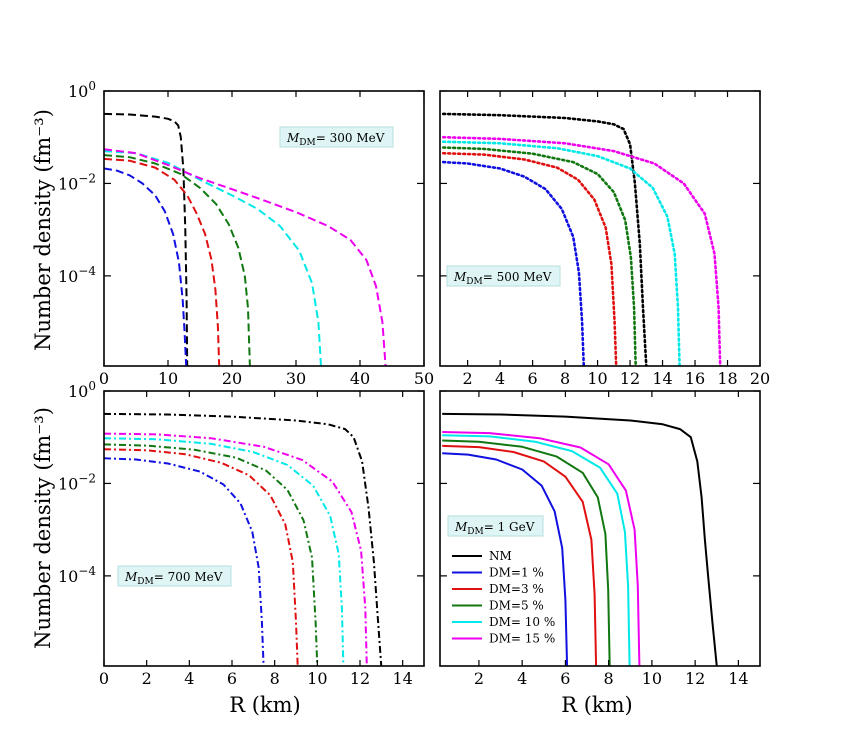  I want to click on annotation-label: MDM= 700 MeV, so click(173, 578).